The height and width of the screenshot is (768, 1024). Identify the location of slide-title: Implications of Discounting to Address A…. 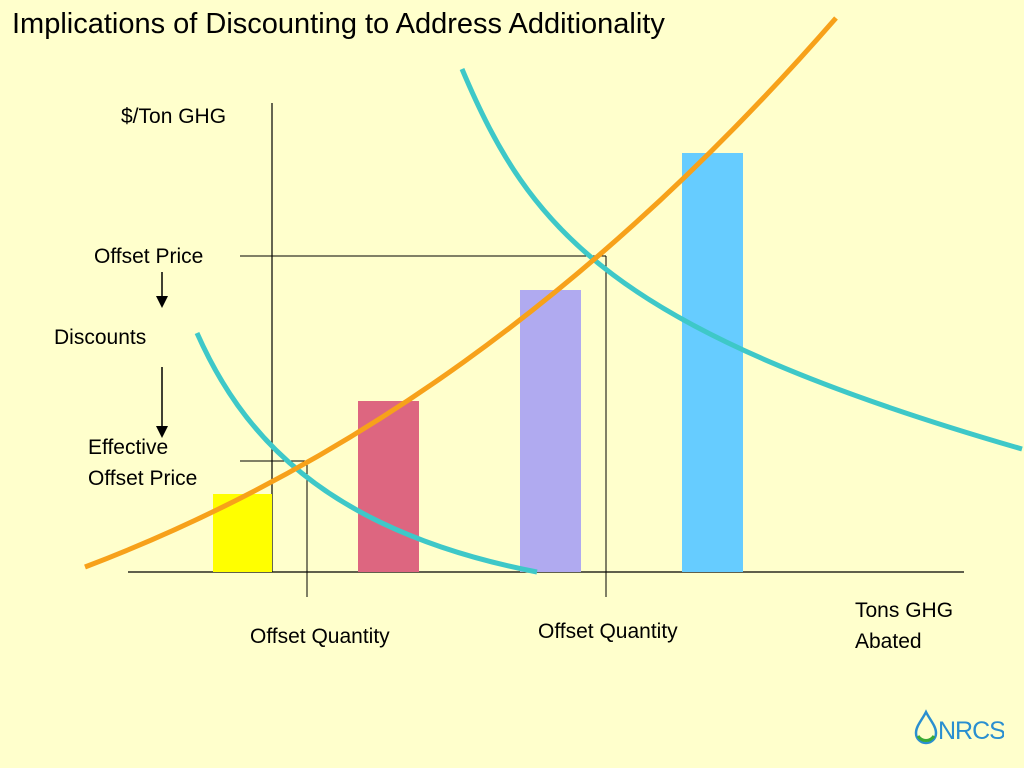
(338, 24).